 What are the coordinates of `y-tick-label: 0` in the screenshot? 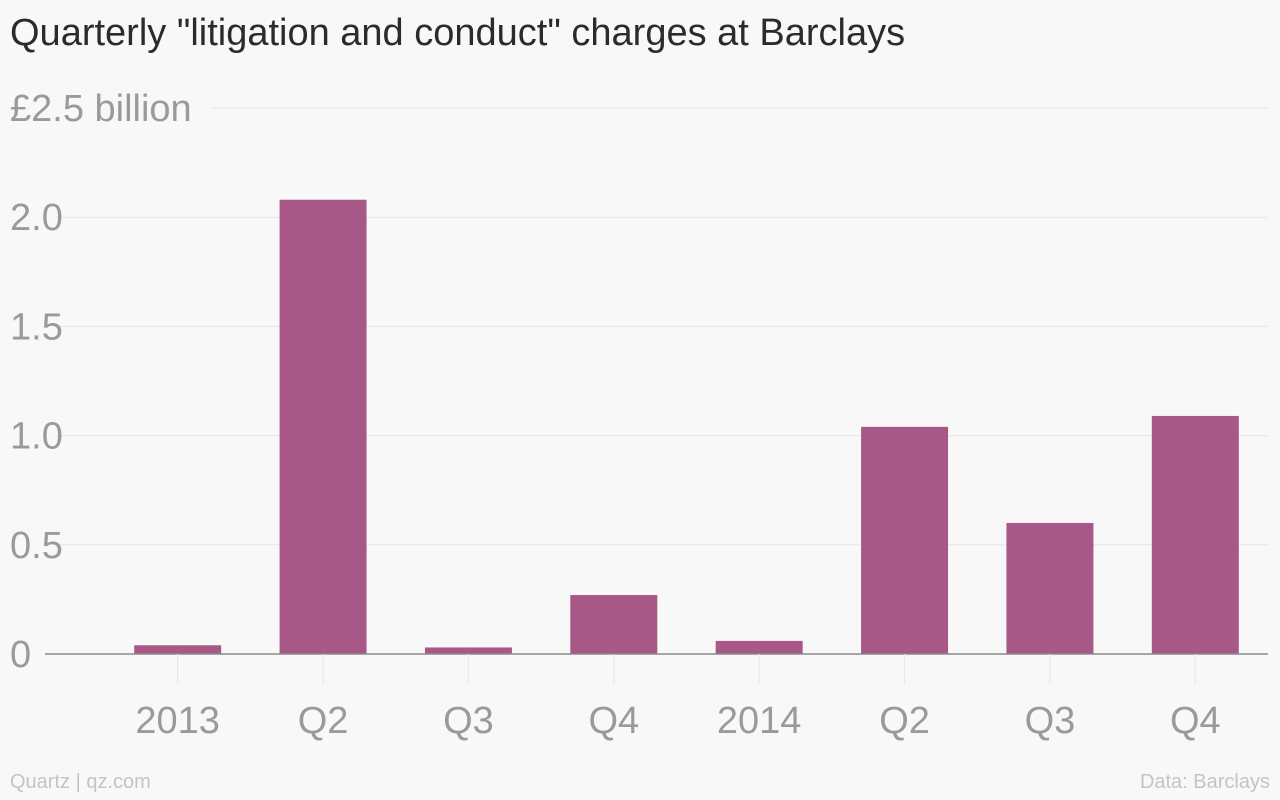 It's located at (20, 655).